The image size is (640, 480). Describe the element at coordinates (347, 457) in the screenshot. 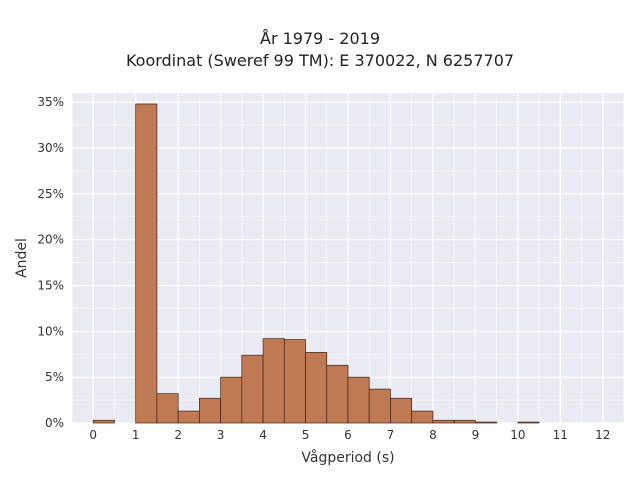

I see `x-axis-label: Vågperiod (s)` at that location.